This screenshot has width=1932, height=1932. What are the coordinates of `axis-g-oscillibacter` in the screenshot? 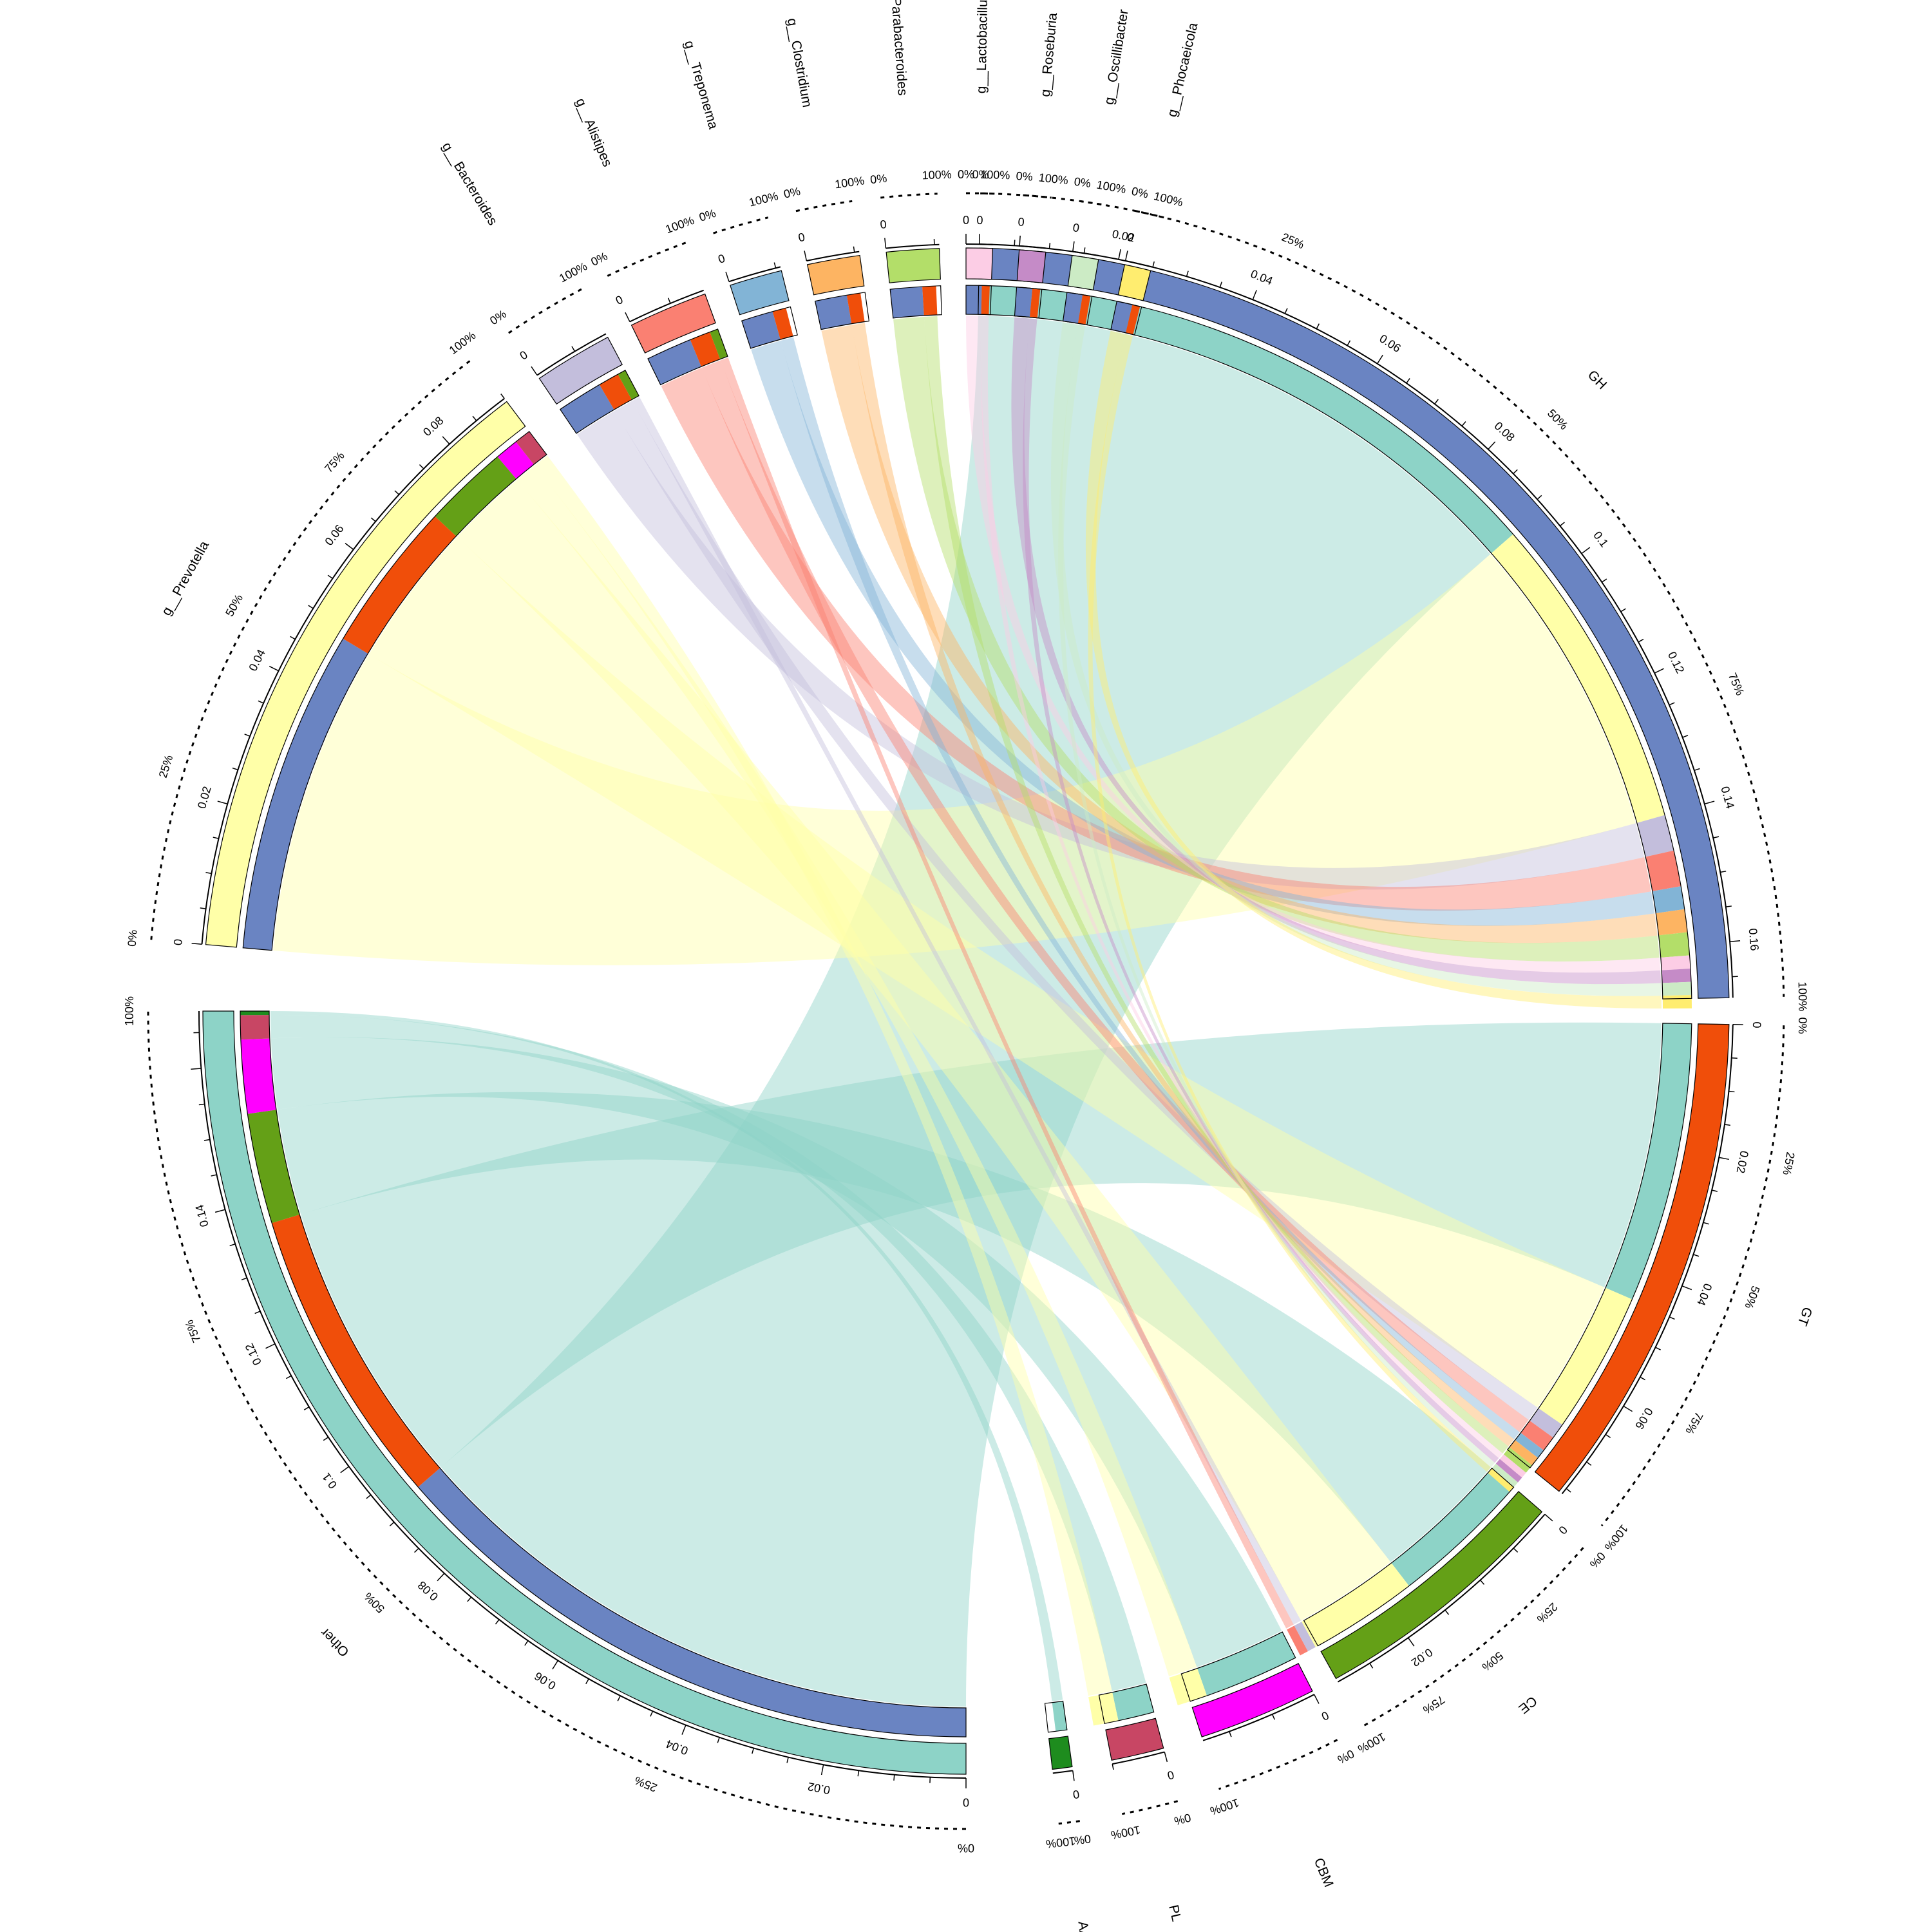 It's located at (1085, 254).